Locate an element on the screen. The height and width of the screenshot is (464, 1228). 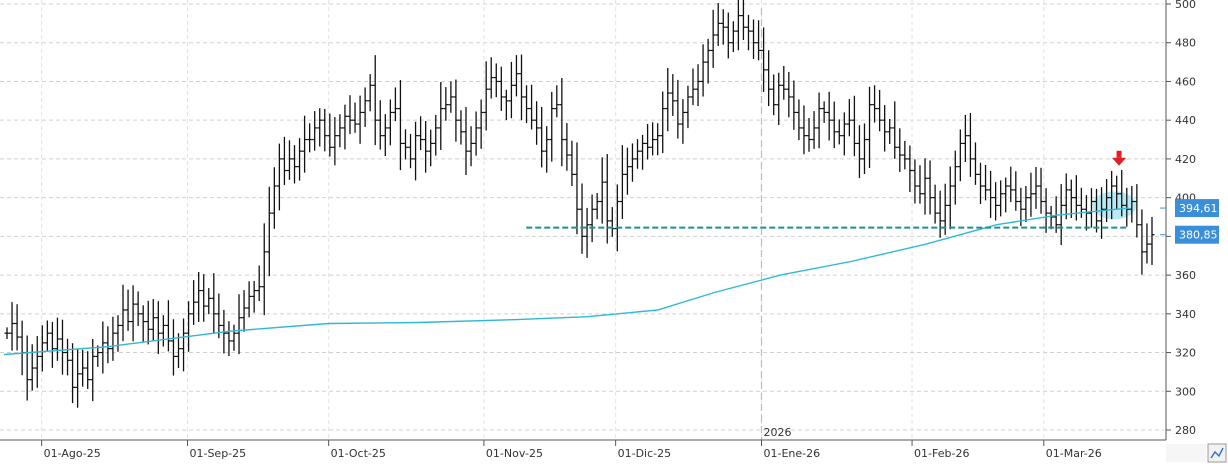
corner-controls is located at coordinates (1196, 453).